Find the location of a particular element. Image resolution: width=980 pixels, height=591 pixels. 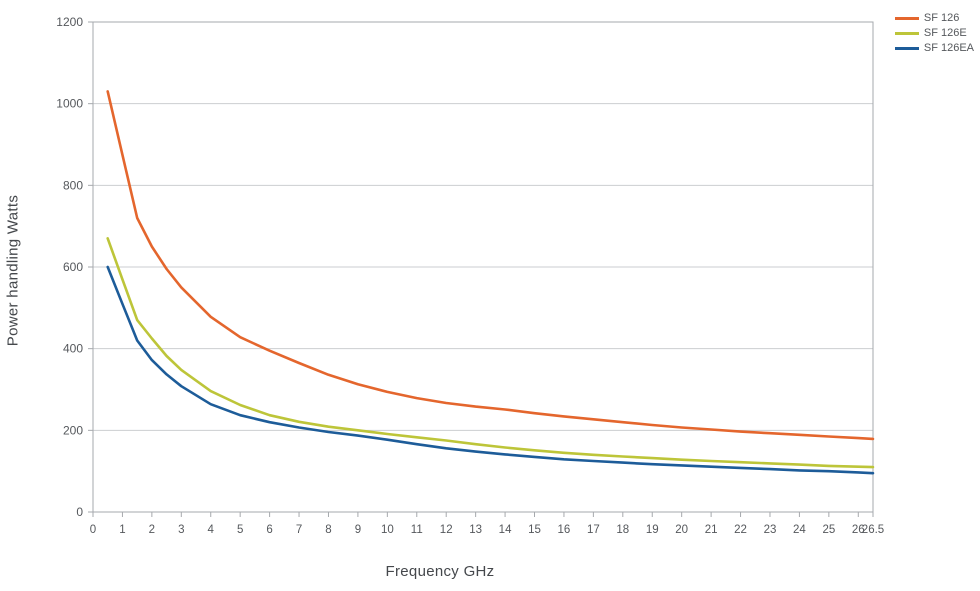

x-tick-label: 20 is located at coordinates (681, 530).